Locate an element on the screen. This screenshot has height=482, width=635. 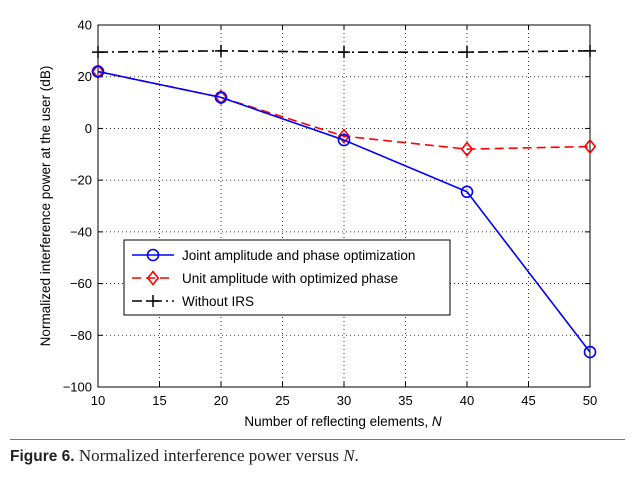
x-tick-label: 45 is located at coordinates (528, 400).